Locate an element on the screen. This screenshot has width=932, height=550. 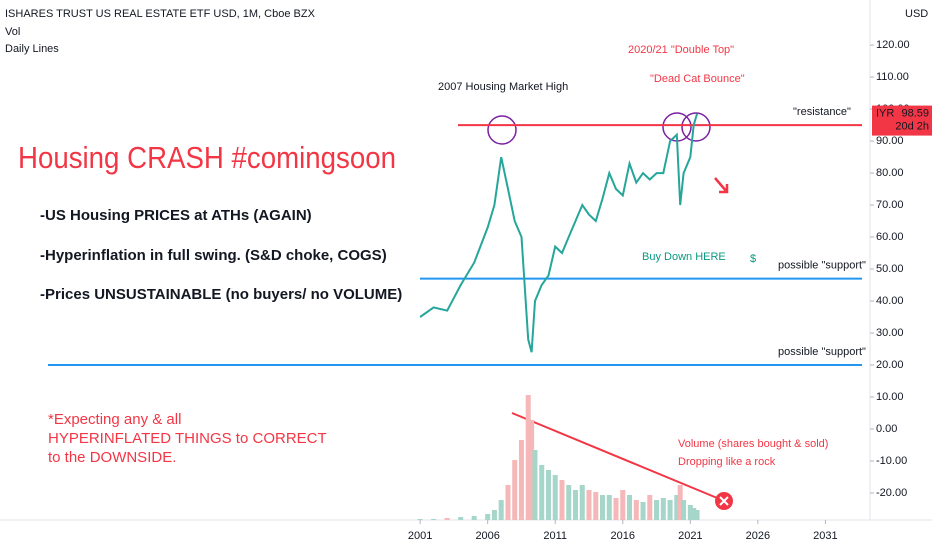
price-tag-value: 98.59 is located at coordinates (915, 113).